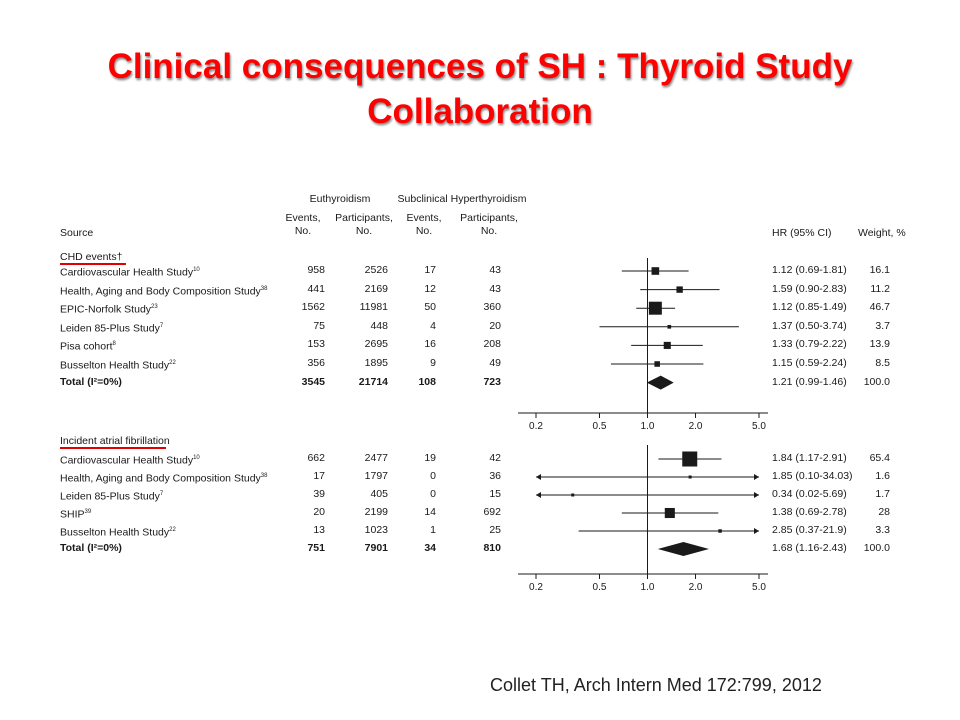  What do you see at coordinates (809, 530) in the screenshot?
I see `hr-text-1-4: 2.85 (0.37-21.9)` at bounding box center [809, 530].